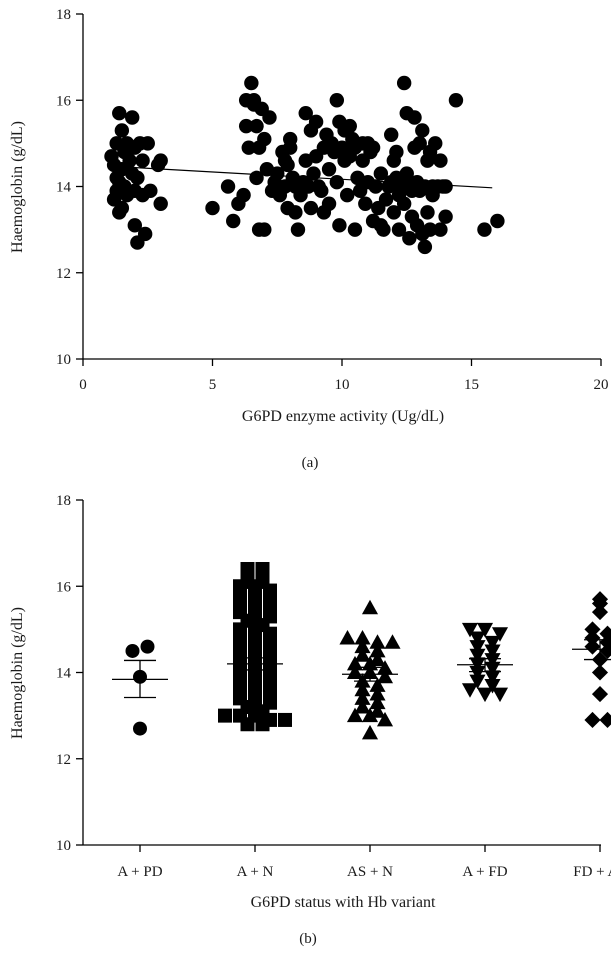  I want to click on b-x-tick-label: A + N, so click(255, 872).